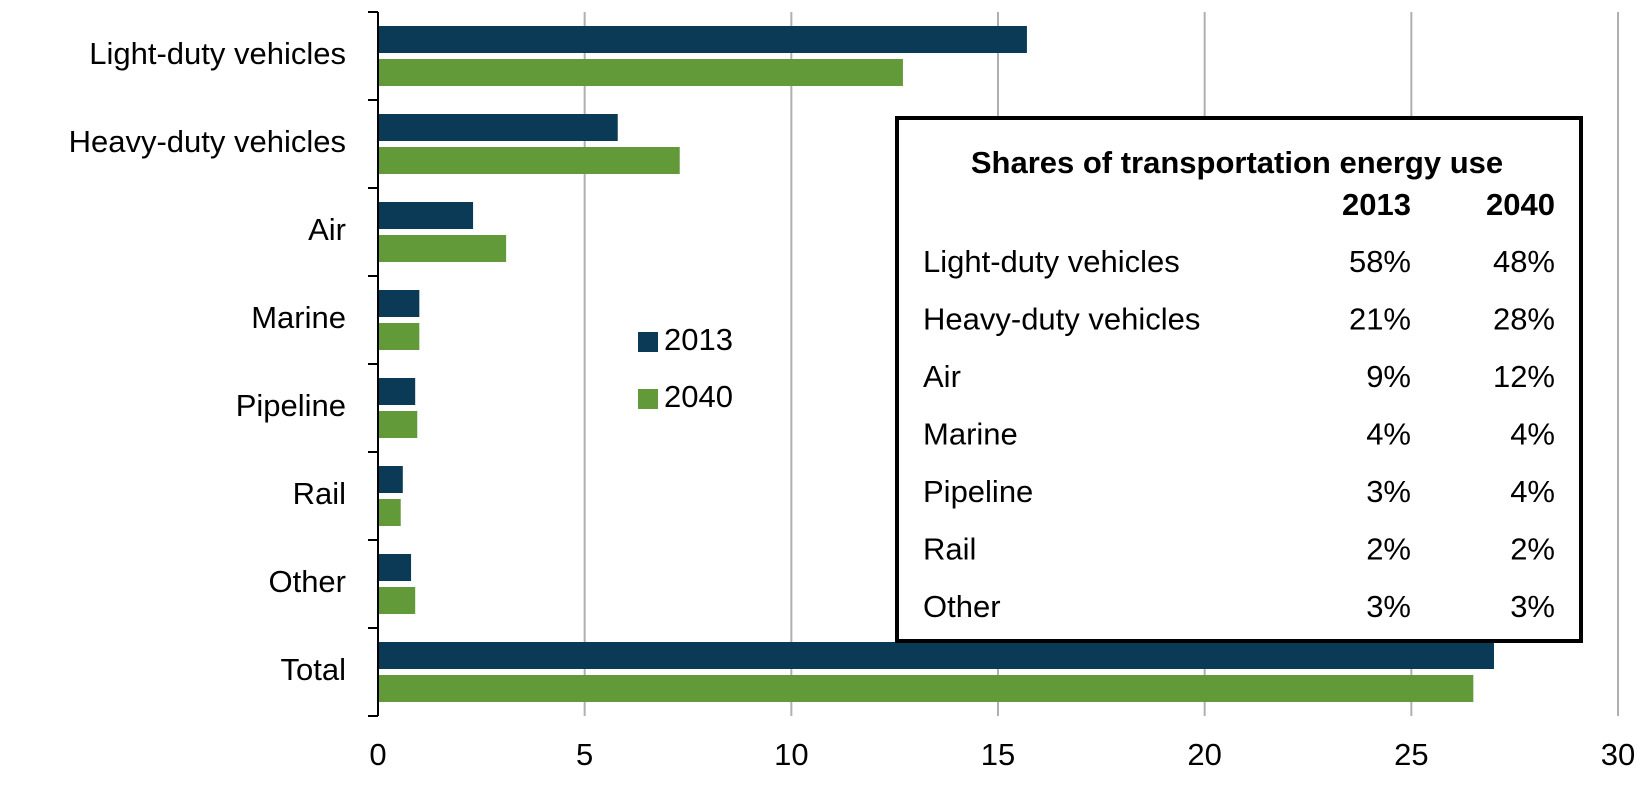 The height and width of the screenshot is (811, 1648). I want to click on y-tick-label: Marine, so click(298, 317).